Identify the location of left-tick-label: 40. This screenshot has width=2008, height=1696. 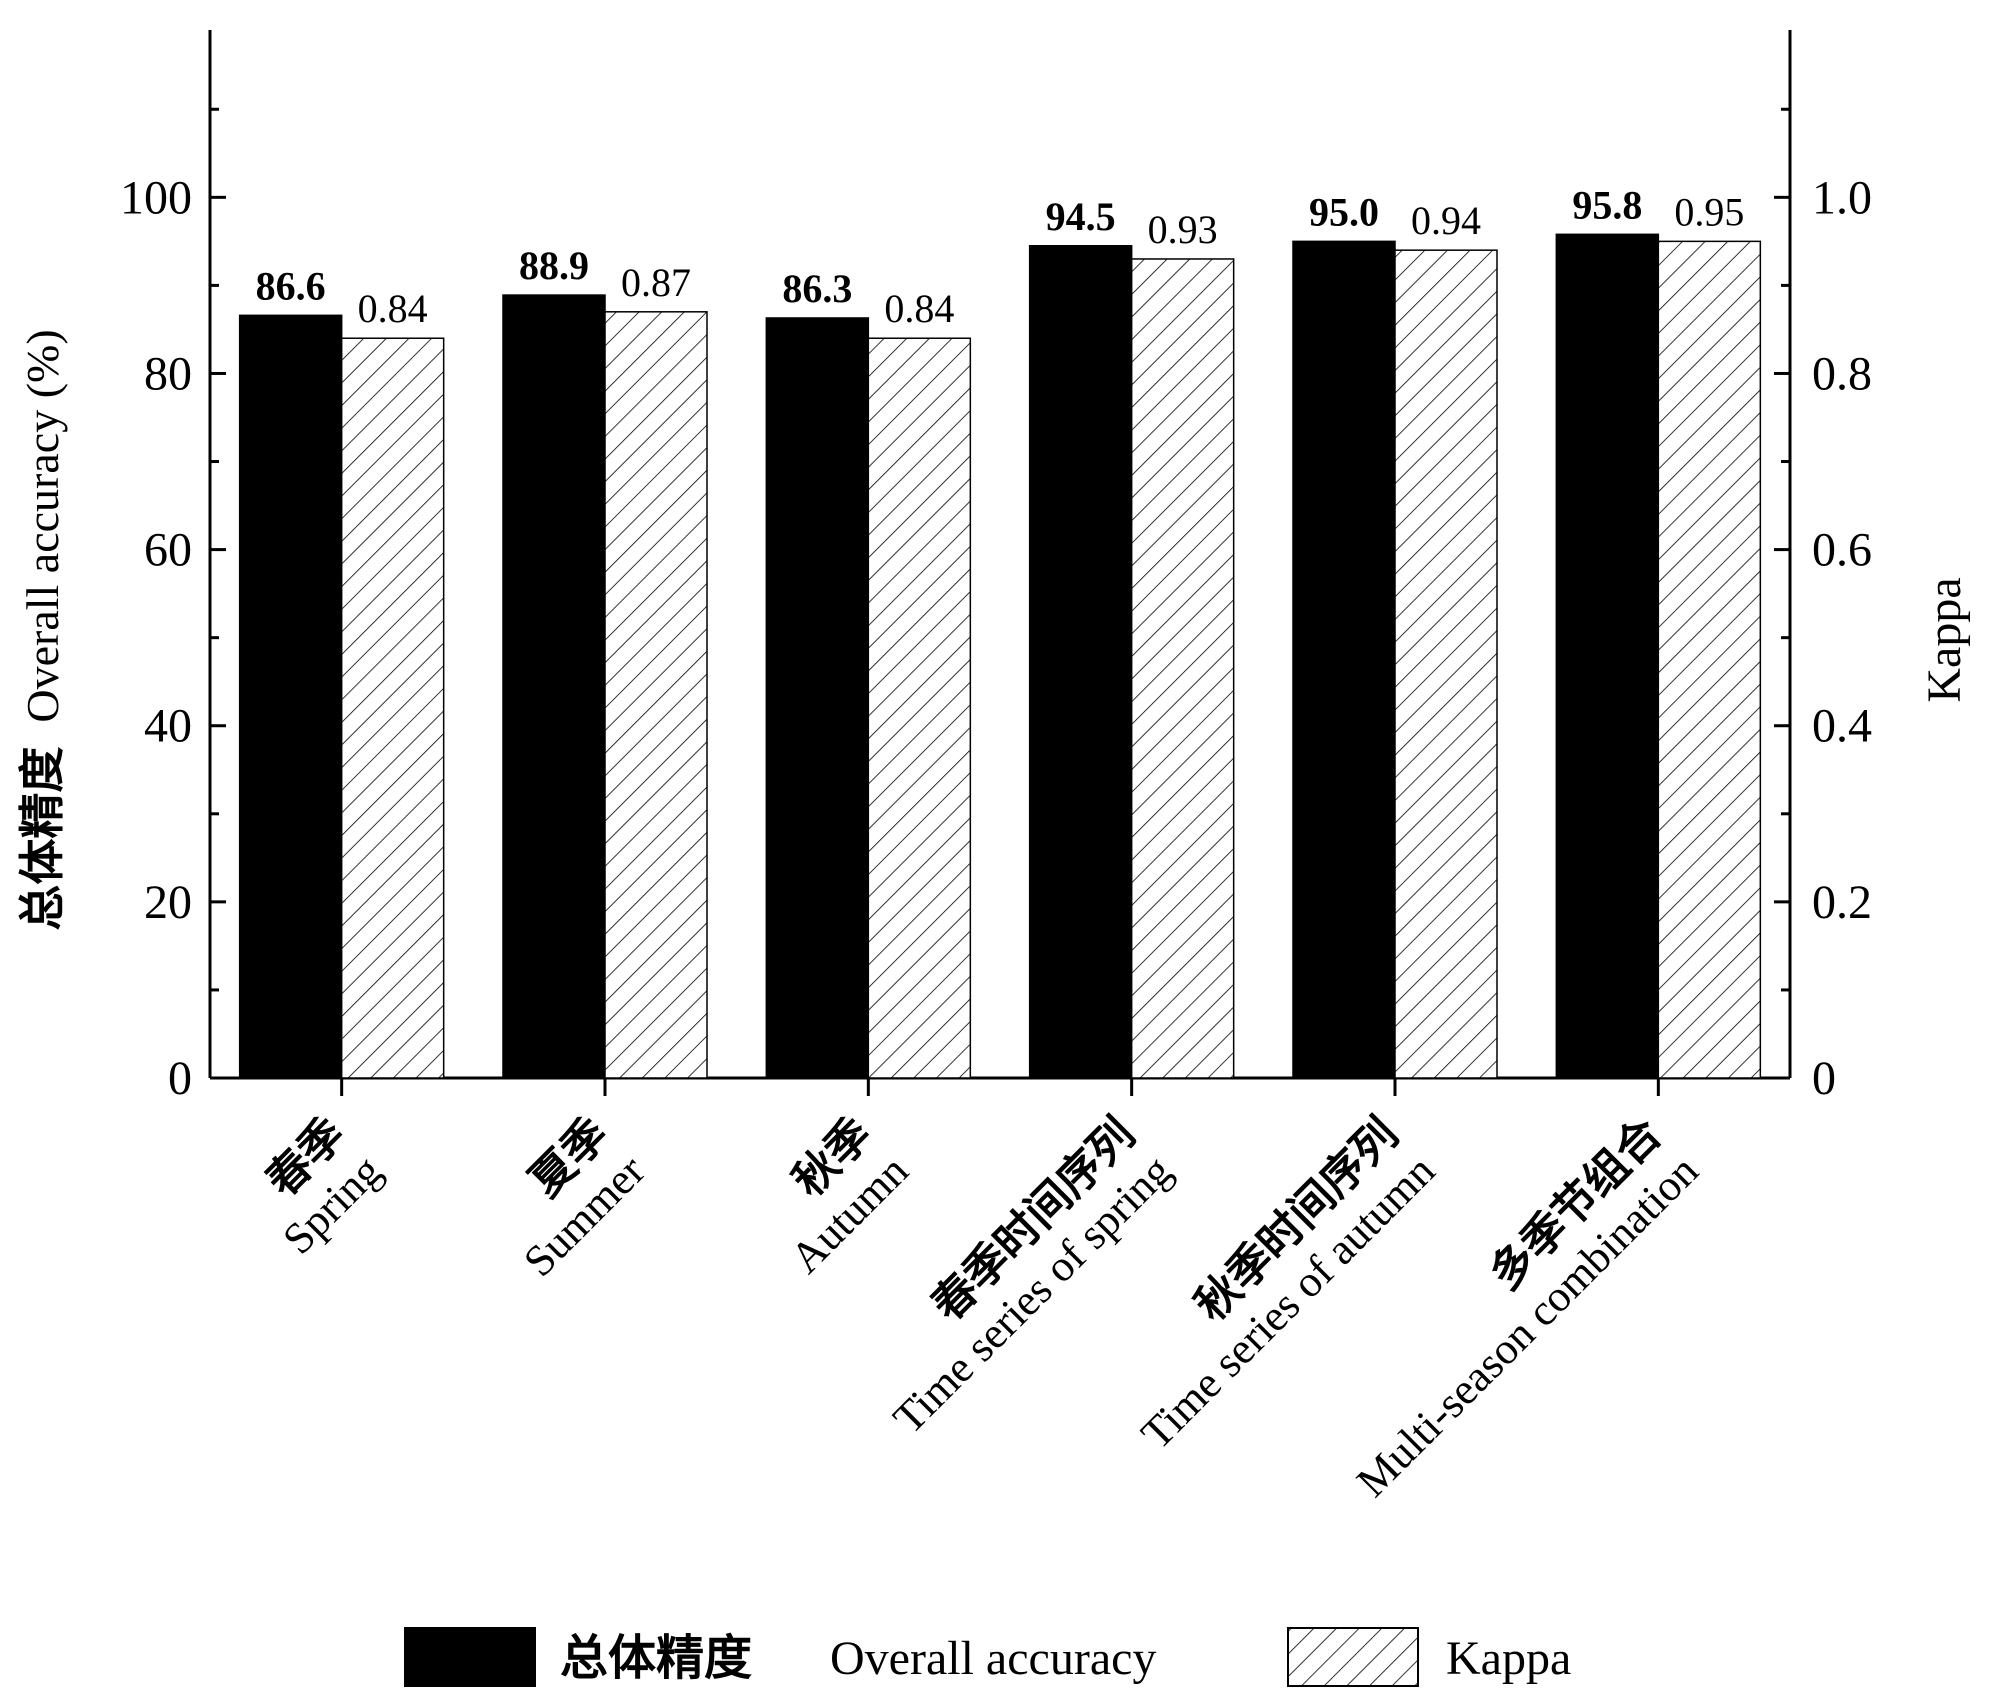
(168, 726).